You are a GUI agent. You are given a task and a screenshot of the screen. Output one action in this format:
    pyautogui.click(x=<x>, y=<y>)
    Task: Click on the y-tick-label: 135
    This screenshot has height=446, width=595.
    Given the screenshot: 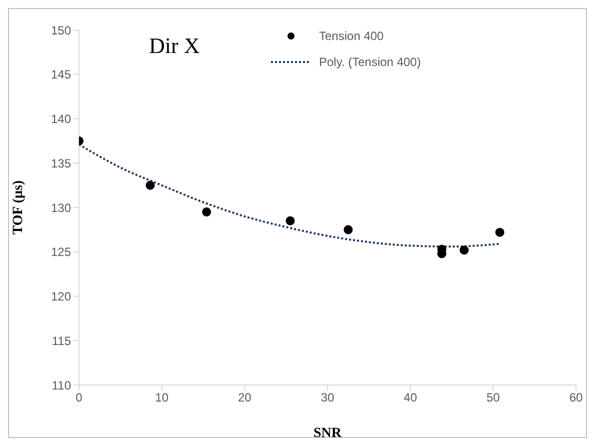 What is the action you would take?
    pyautogui.click(x=61, y=163)
    